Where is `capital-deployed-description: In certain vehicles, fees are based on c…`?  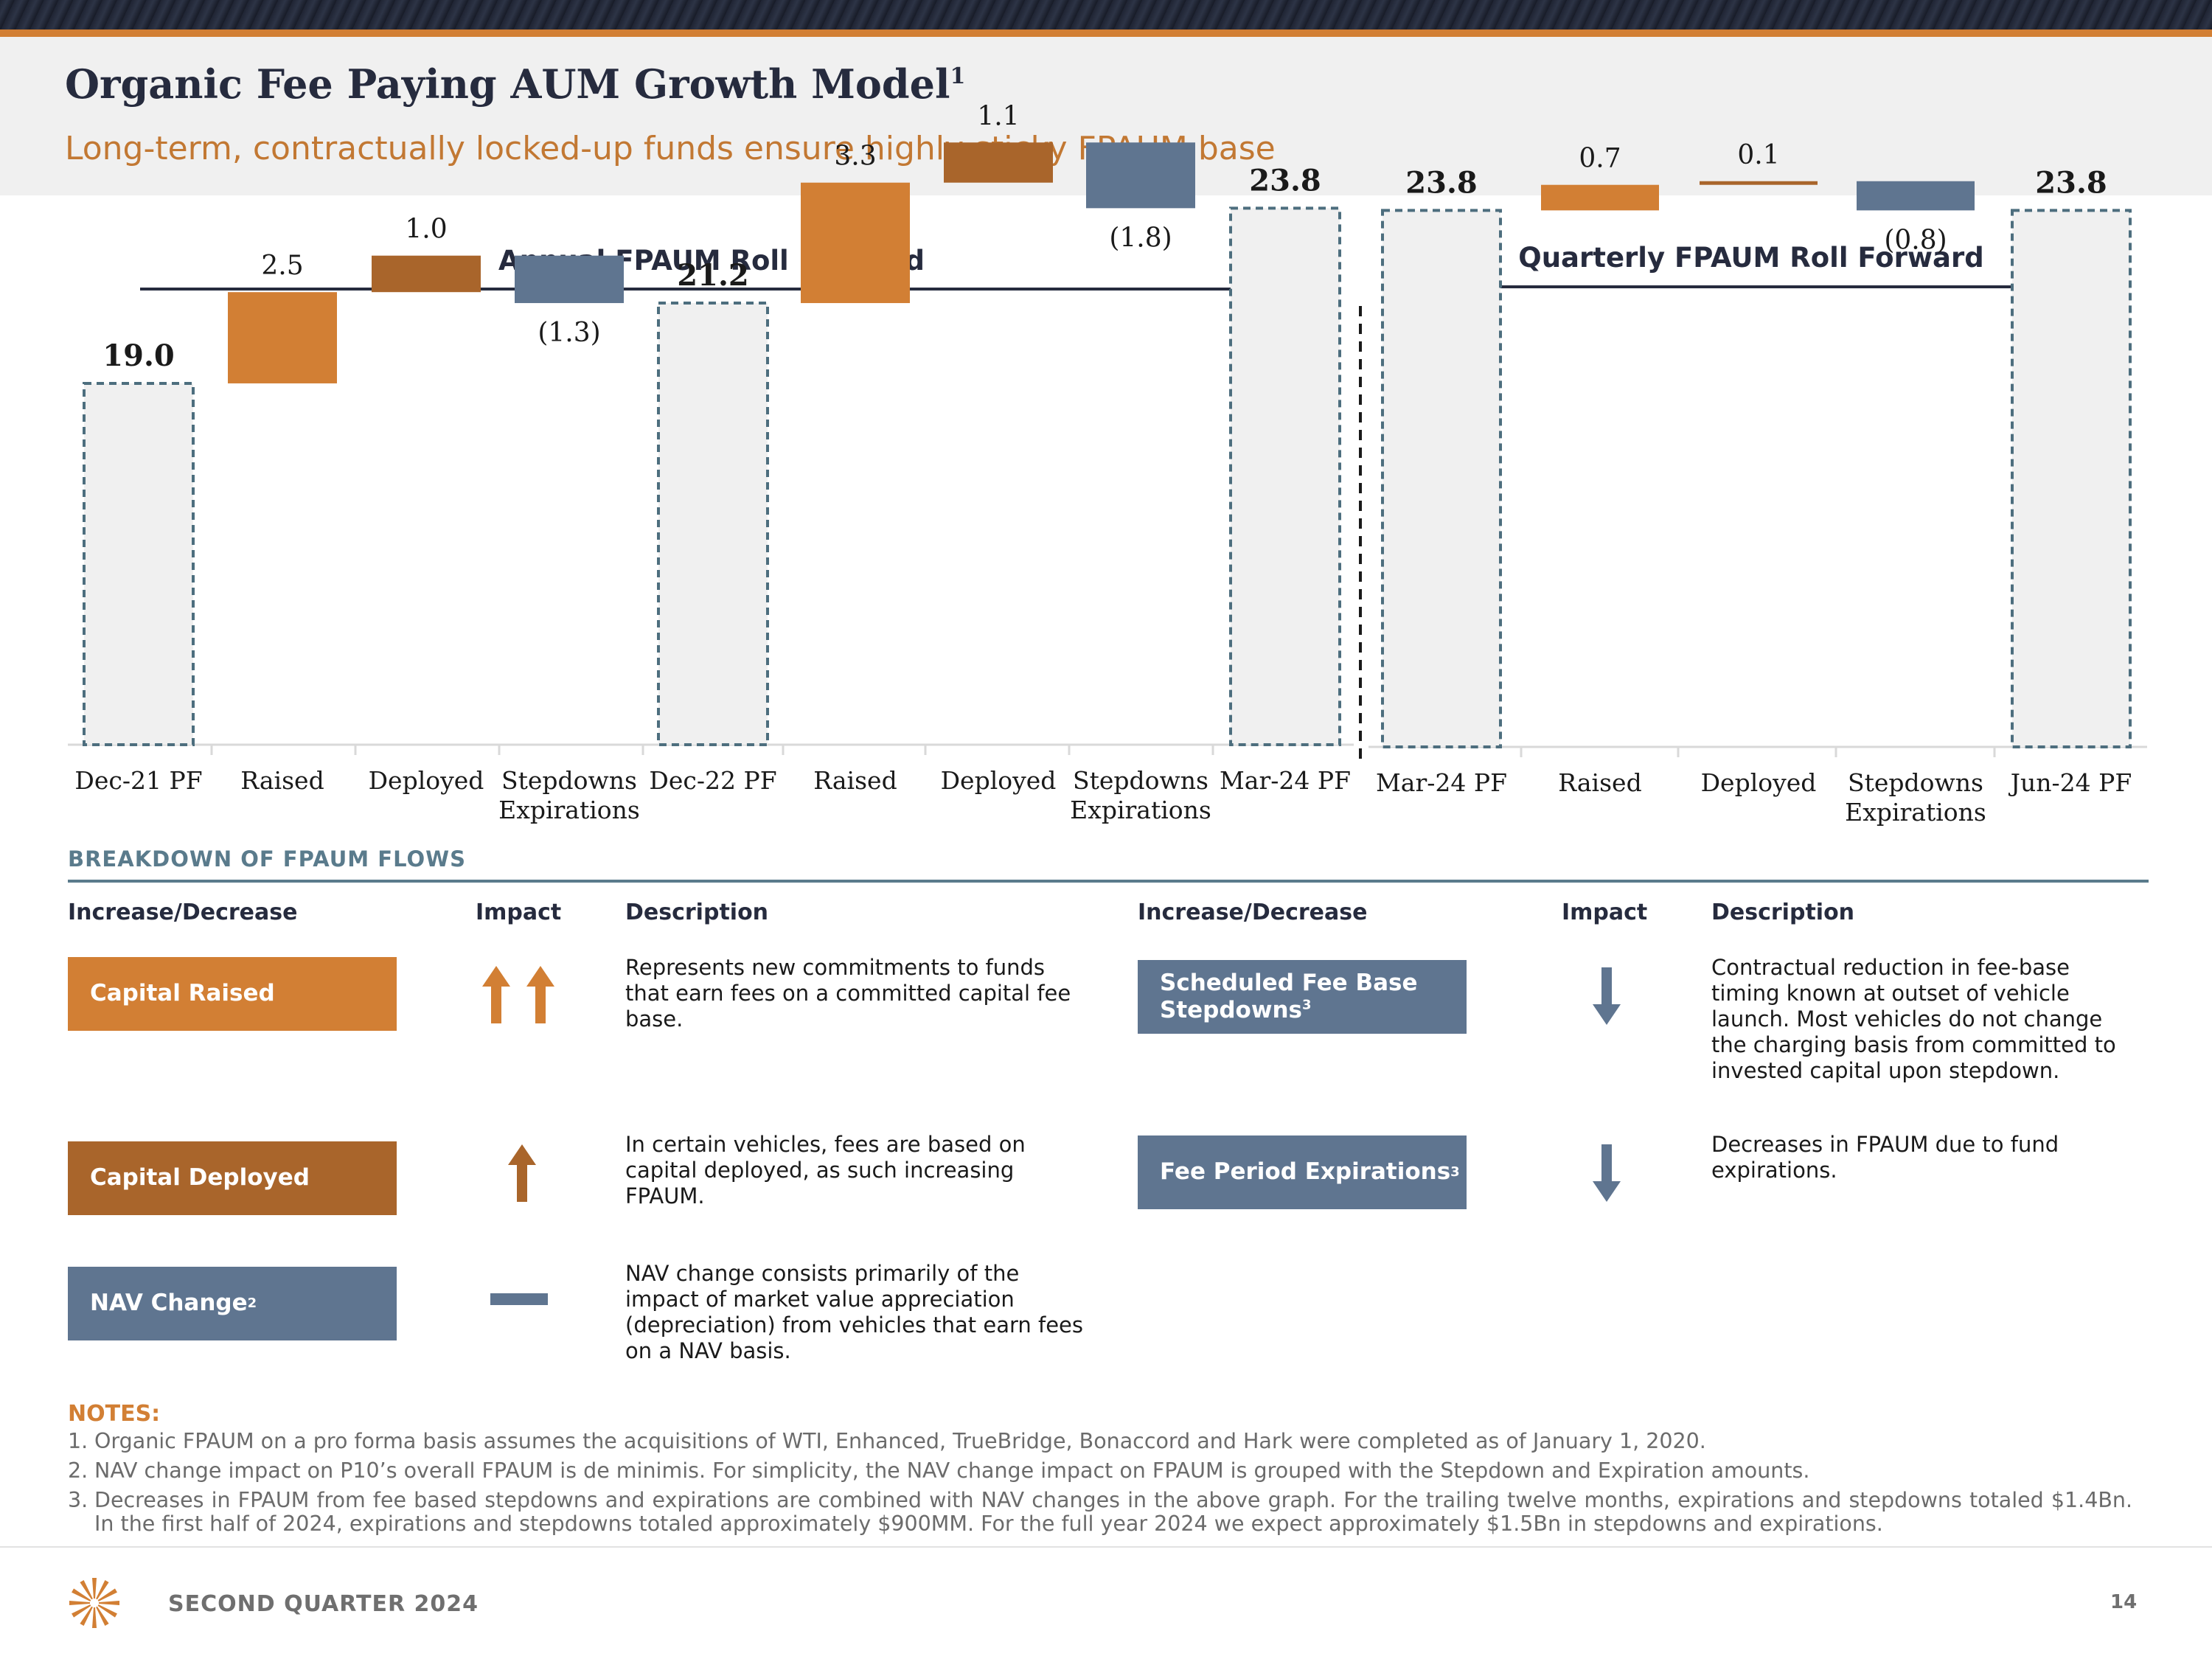
capital-deployed-description: In certain vehicles, fees are based on c… is located at coordinates (825, 1170).